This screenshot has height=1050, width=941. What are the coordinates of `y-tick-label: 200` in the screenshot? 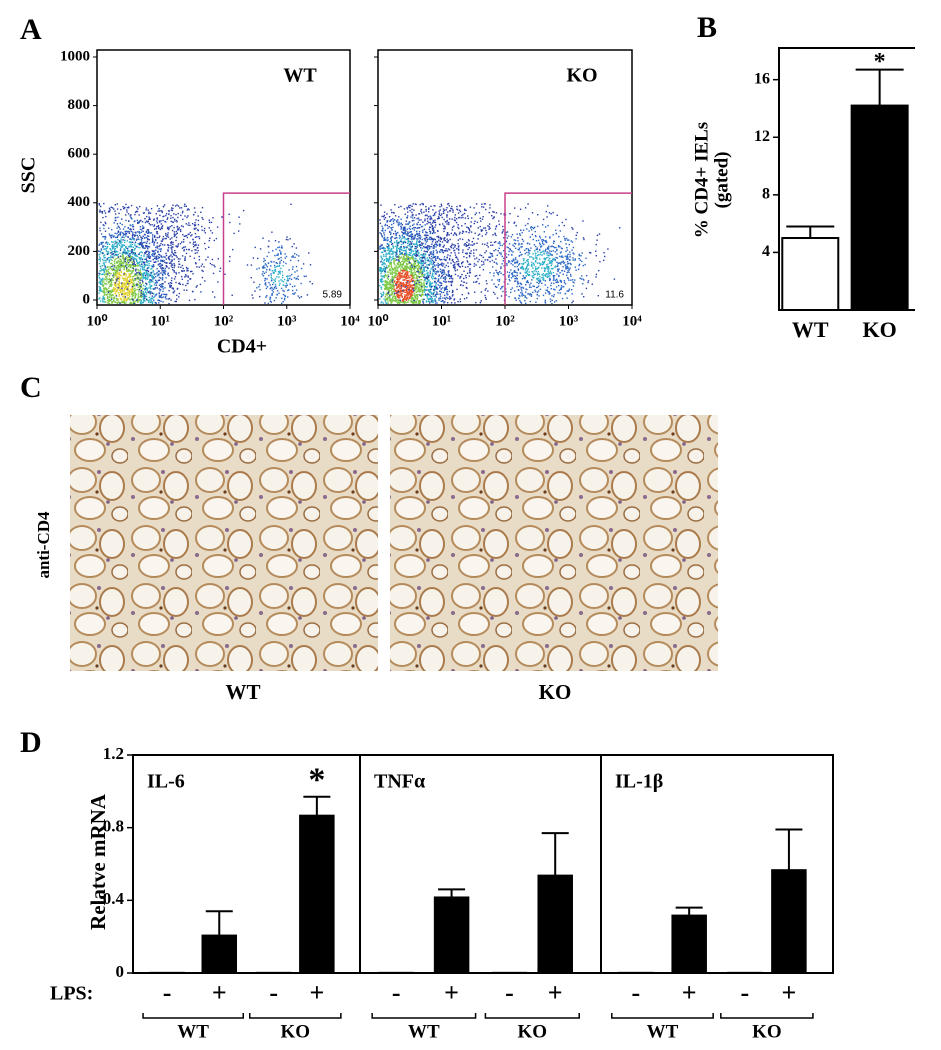 It's located at (79, 251).